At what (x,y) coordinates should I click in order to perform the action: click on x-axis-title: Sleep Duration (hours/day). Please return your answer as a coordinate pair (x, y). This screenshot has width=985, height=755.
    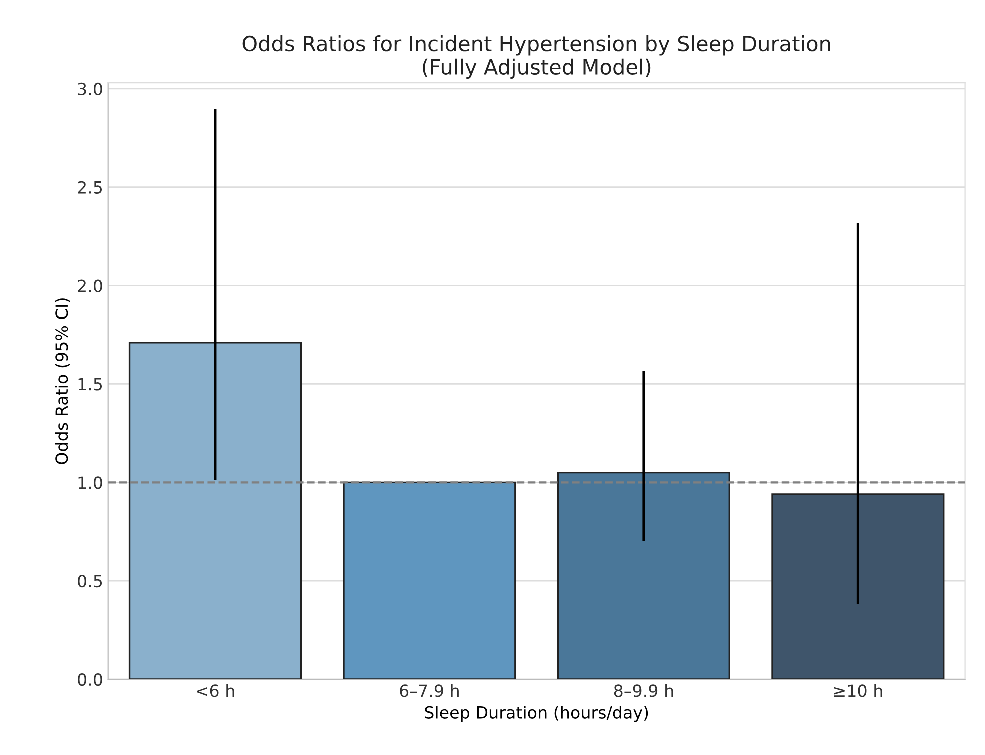
    Looking at the image, I should click on (536, 714).